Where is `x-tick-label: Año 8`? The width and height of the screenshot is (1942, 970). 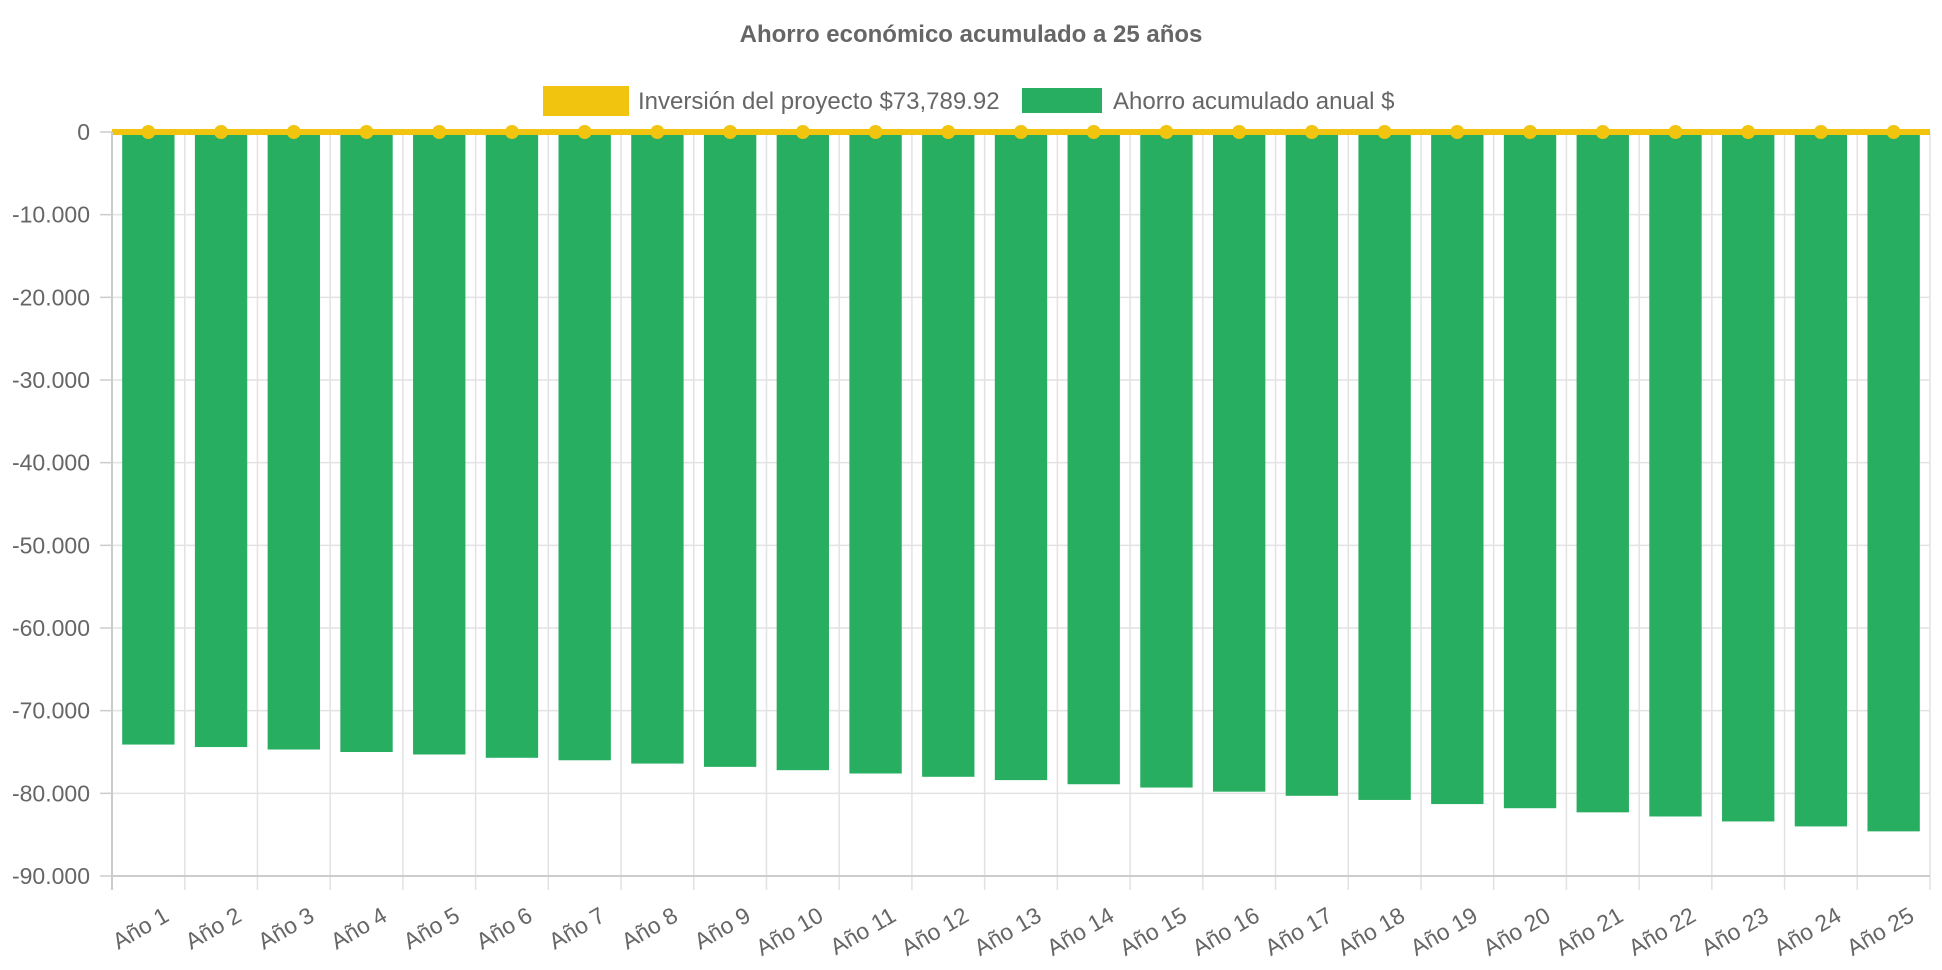 x-tick-label: Año 8 is located at coordinates (649, 928).